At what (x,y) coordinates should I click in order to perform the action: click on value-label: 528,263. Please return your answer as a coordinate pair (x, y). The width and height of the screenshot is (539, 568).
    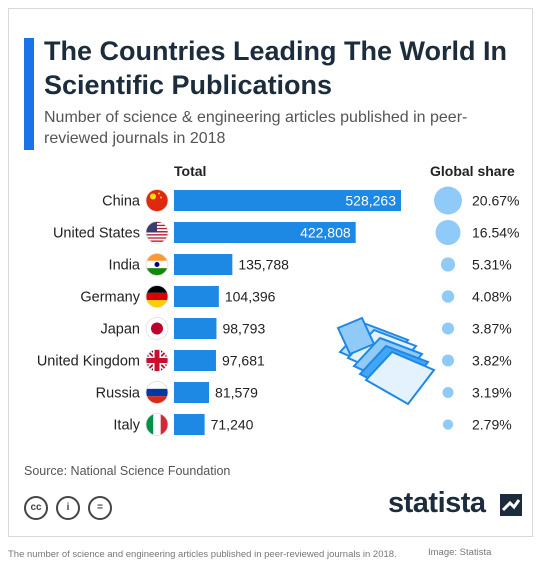
    Looking at the image, I should click on (370, 201).